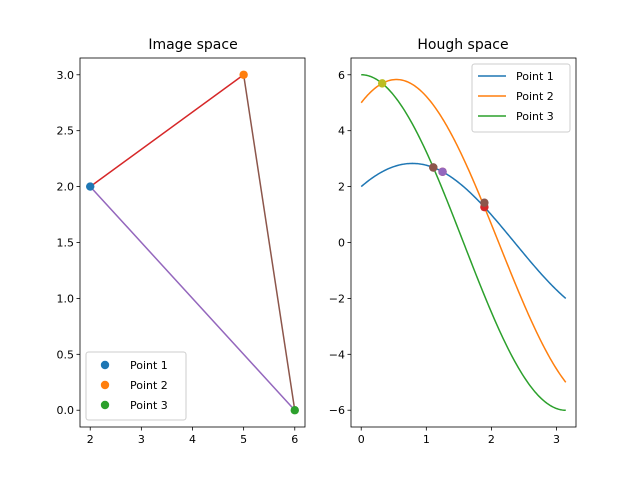 Image resolution: width=640 pixels, height=480 pixels. What do you see at coordinates (66, 298) in the screenshot?
I see `image-space-y-tick-label: 1.0` at bounding box center [66, 298].